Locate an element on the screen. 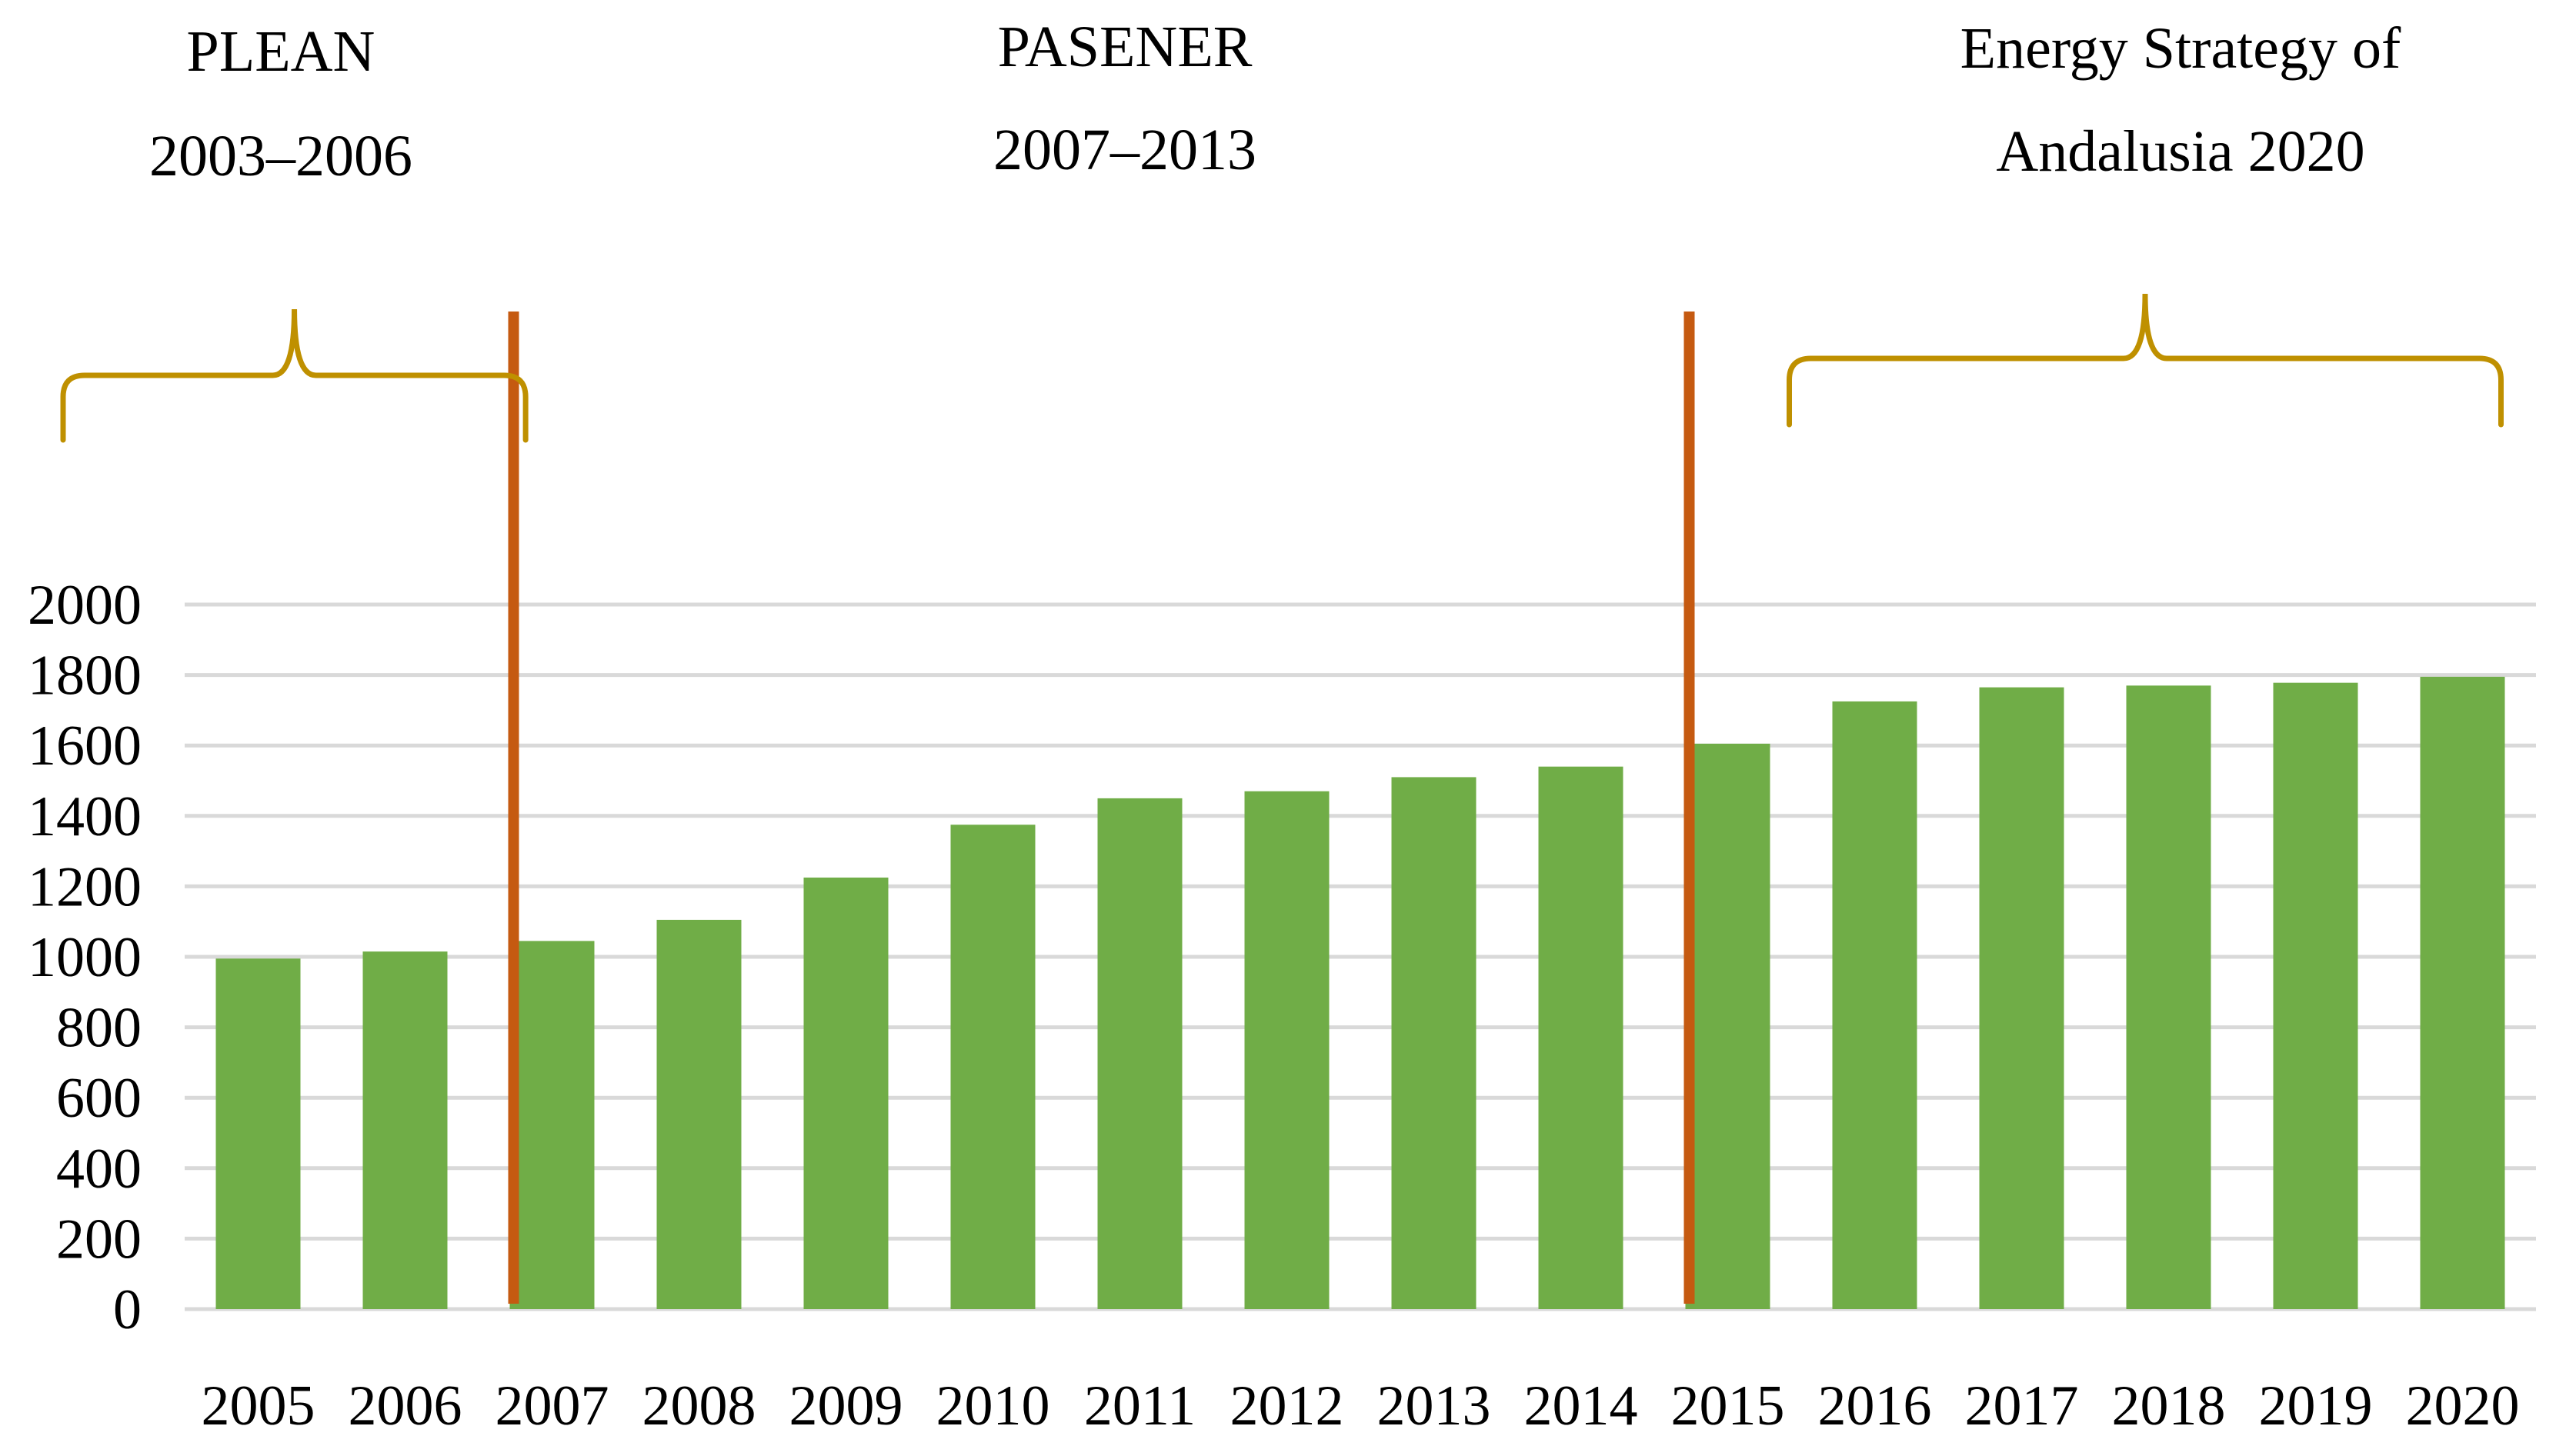  bar-2006 is located at coordinates (405, 1130).